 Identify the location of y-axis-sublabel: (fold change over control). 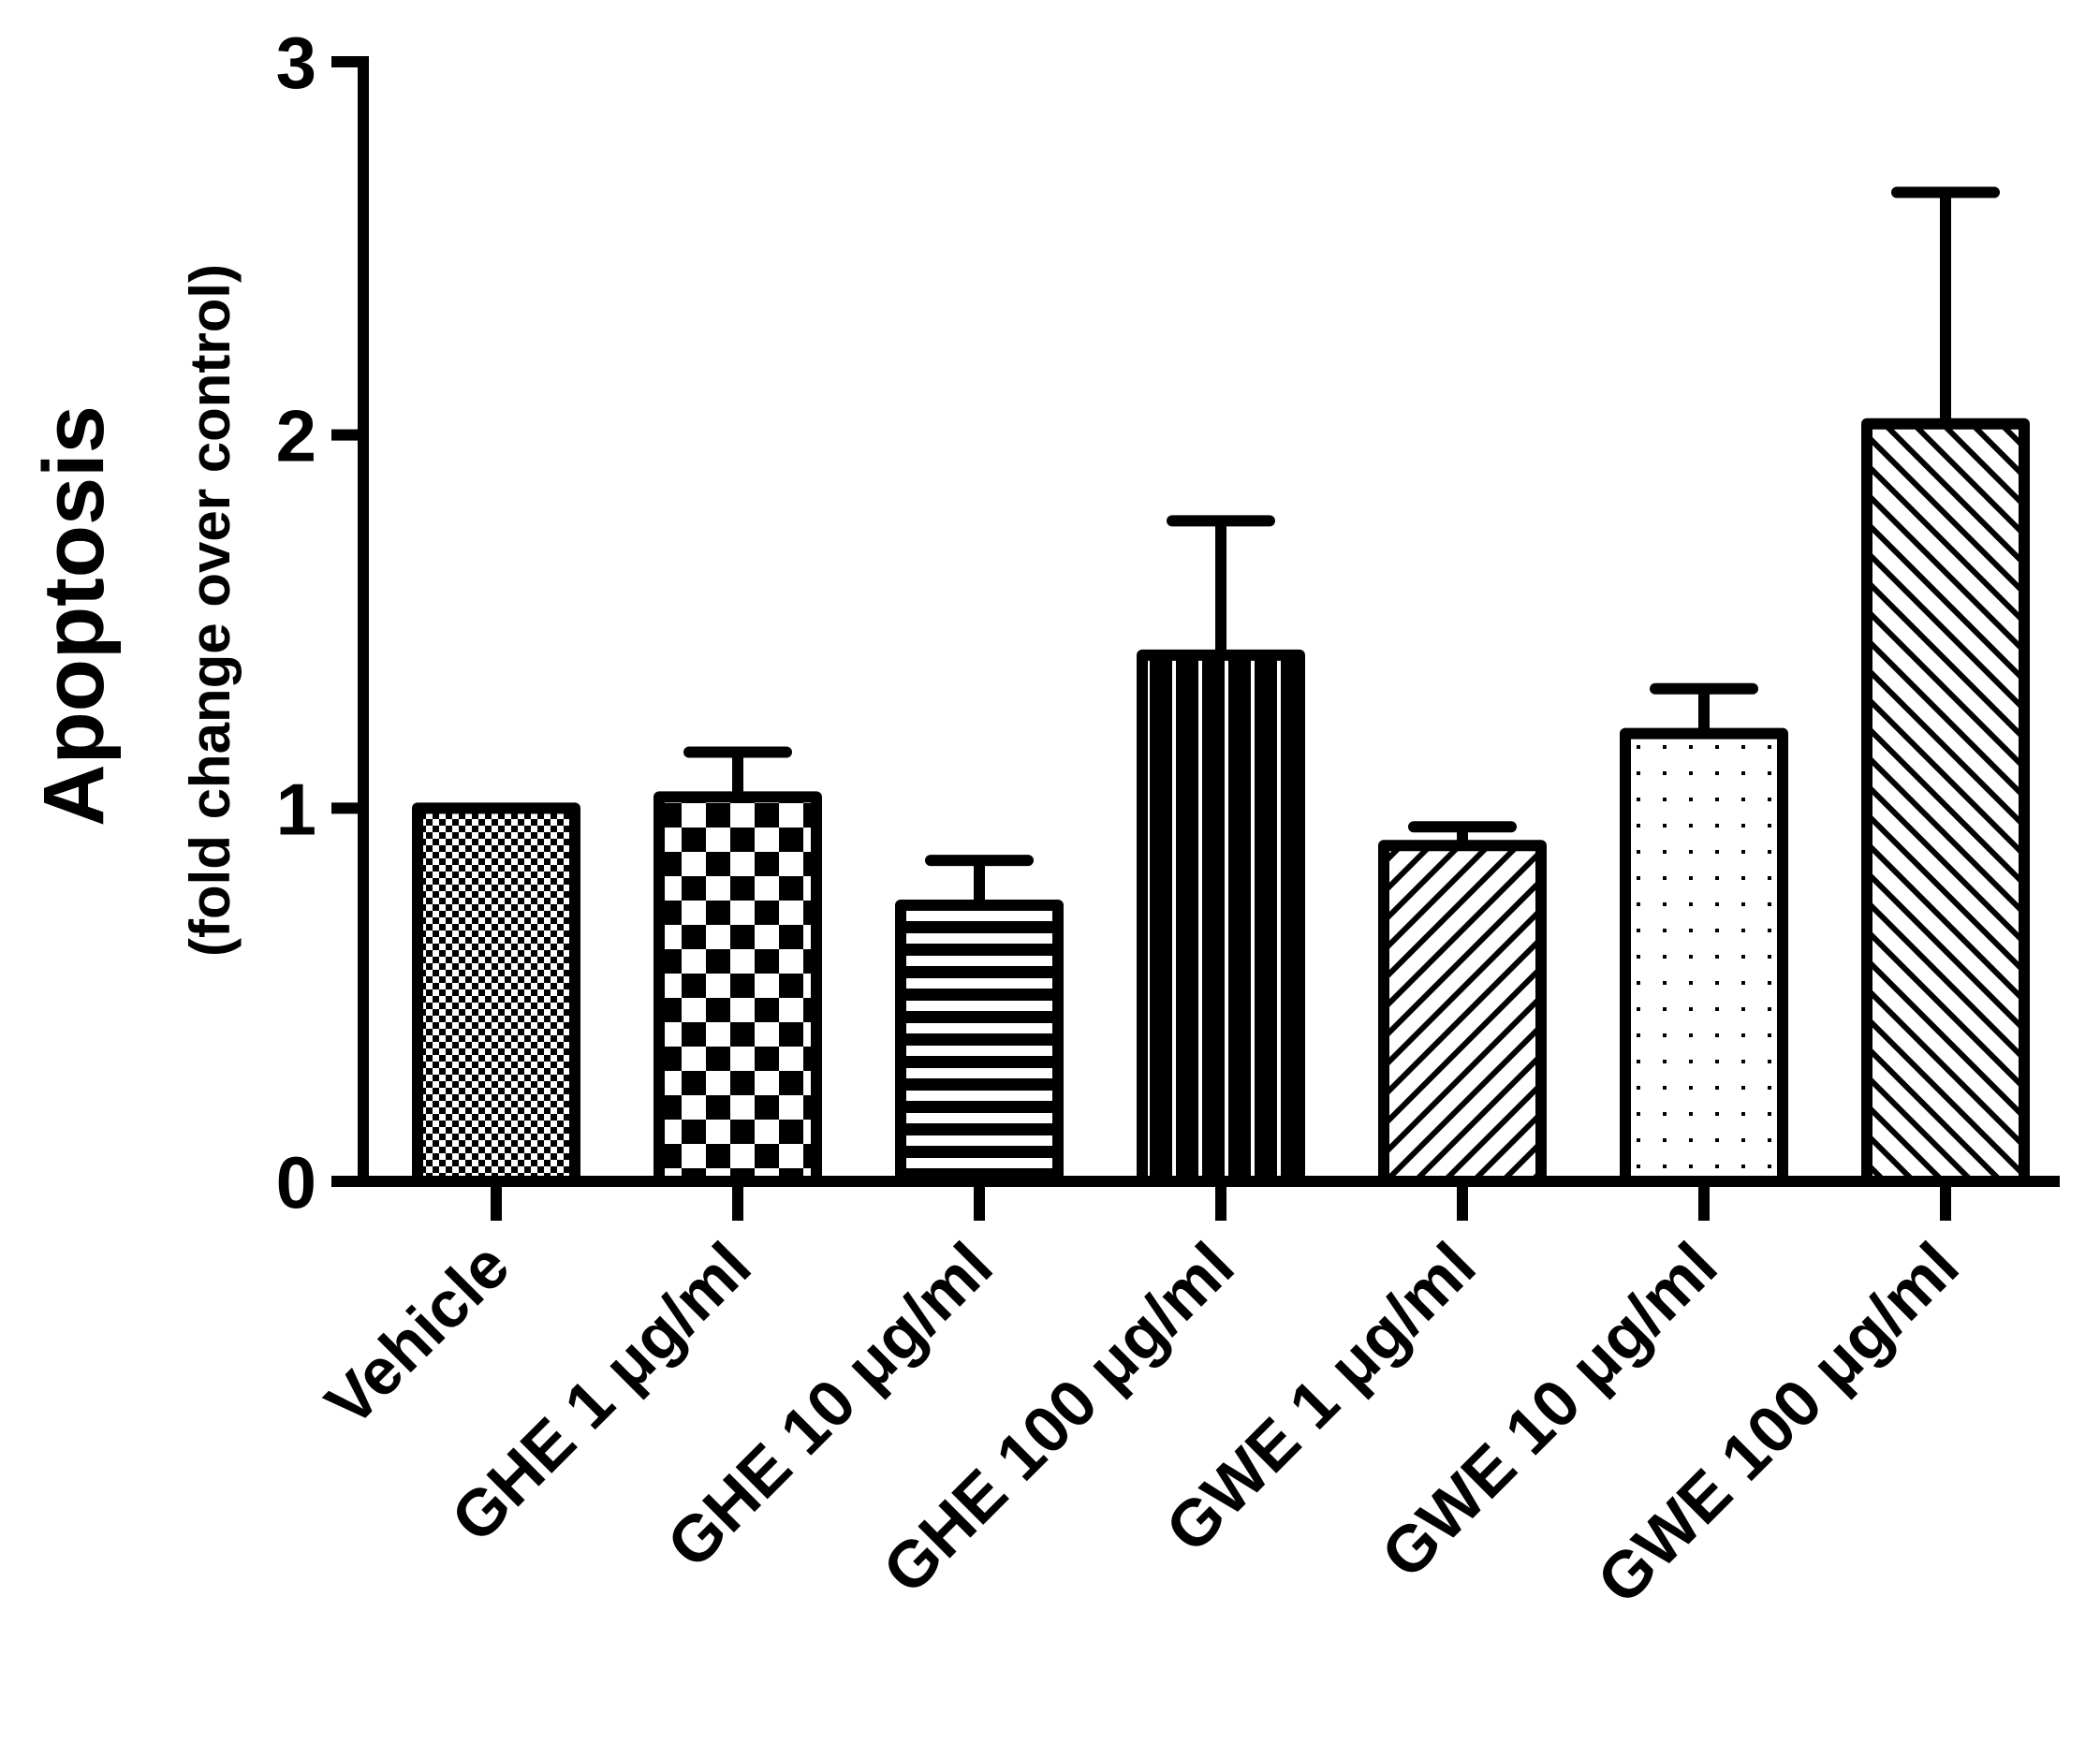
(210, 610).